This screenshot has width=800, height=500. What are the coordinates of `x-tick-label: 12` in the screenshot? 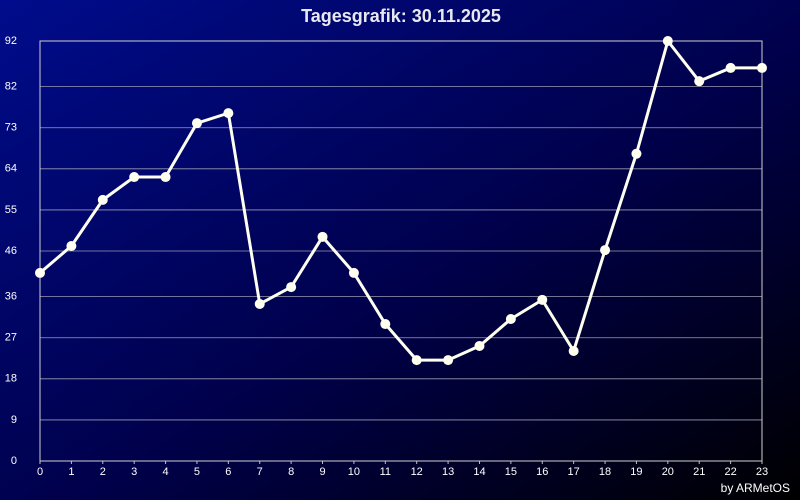 It's located at (417, 472).